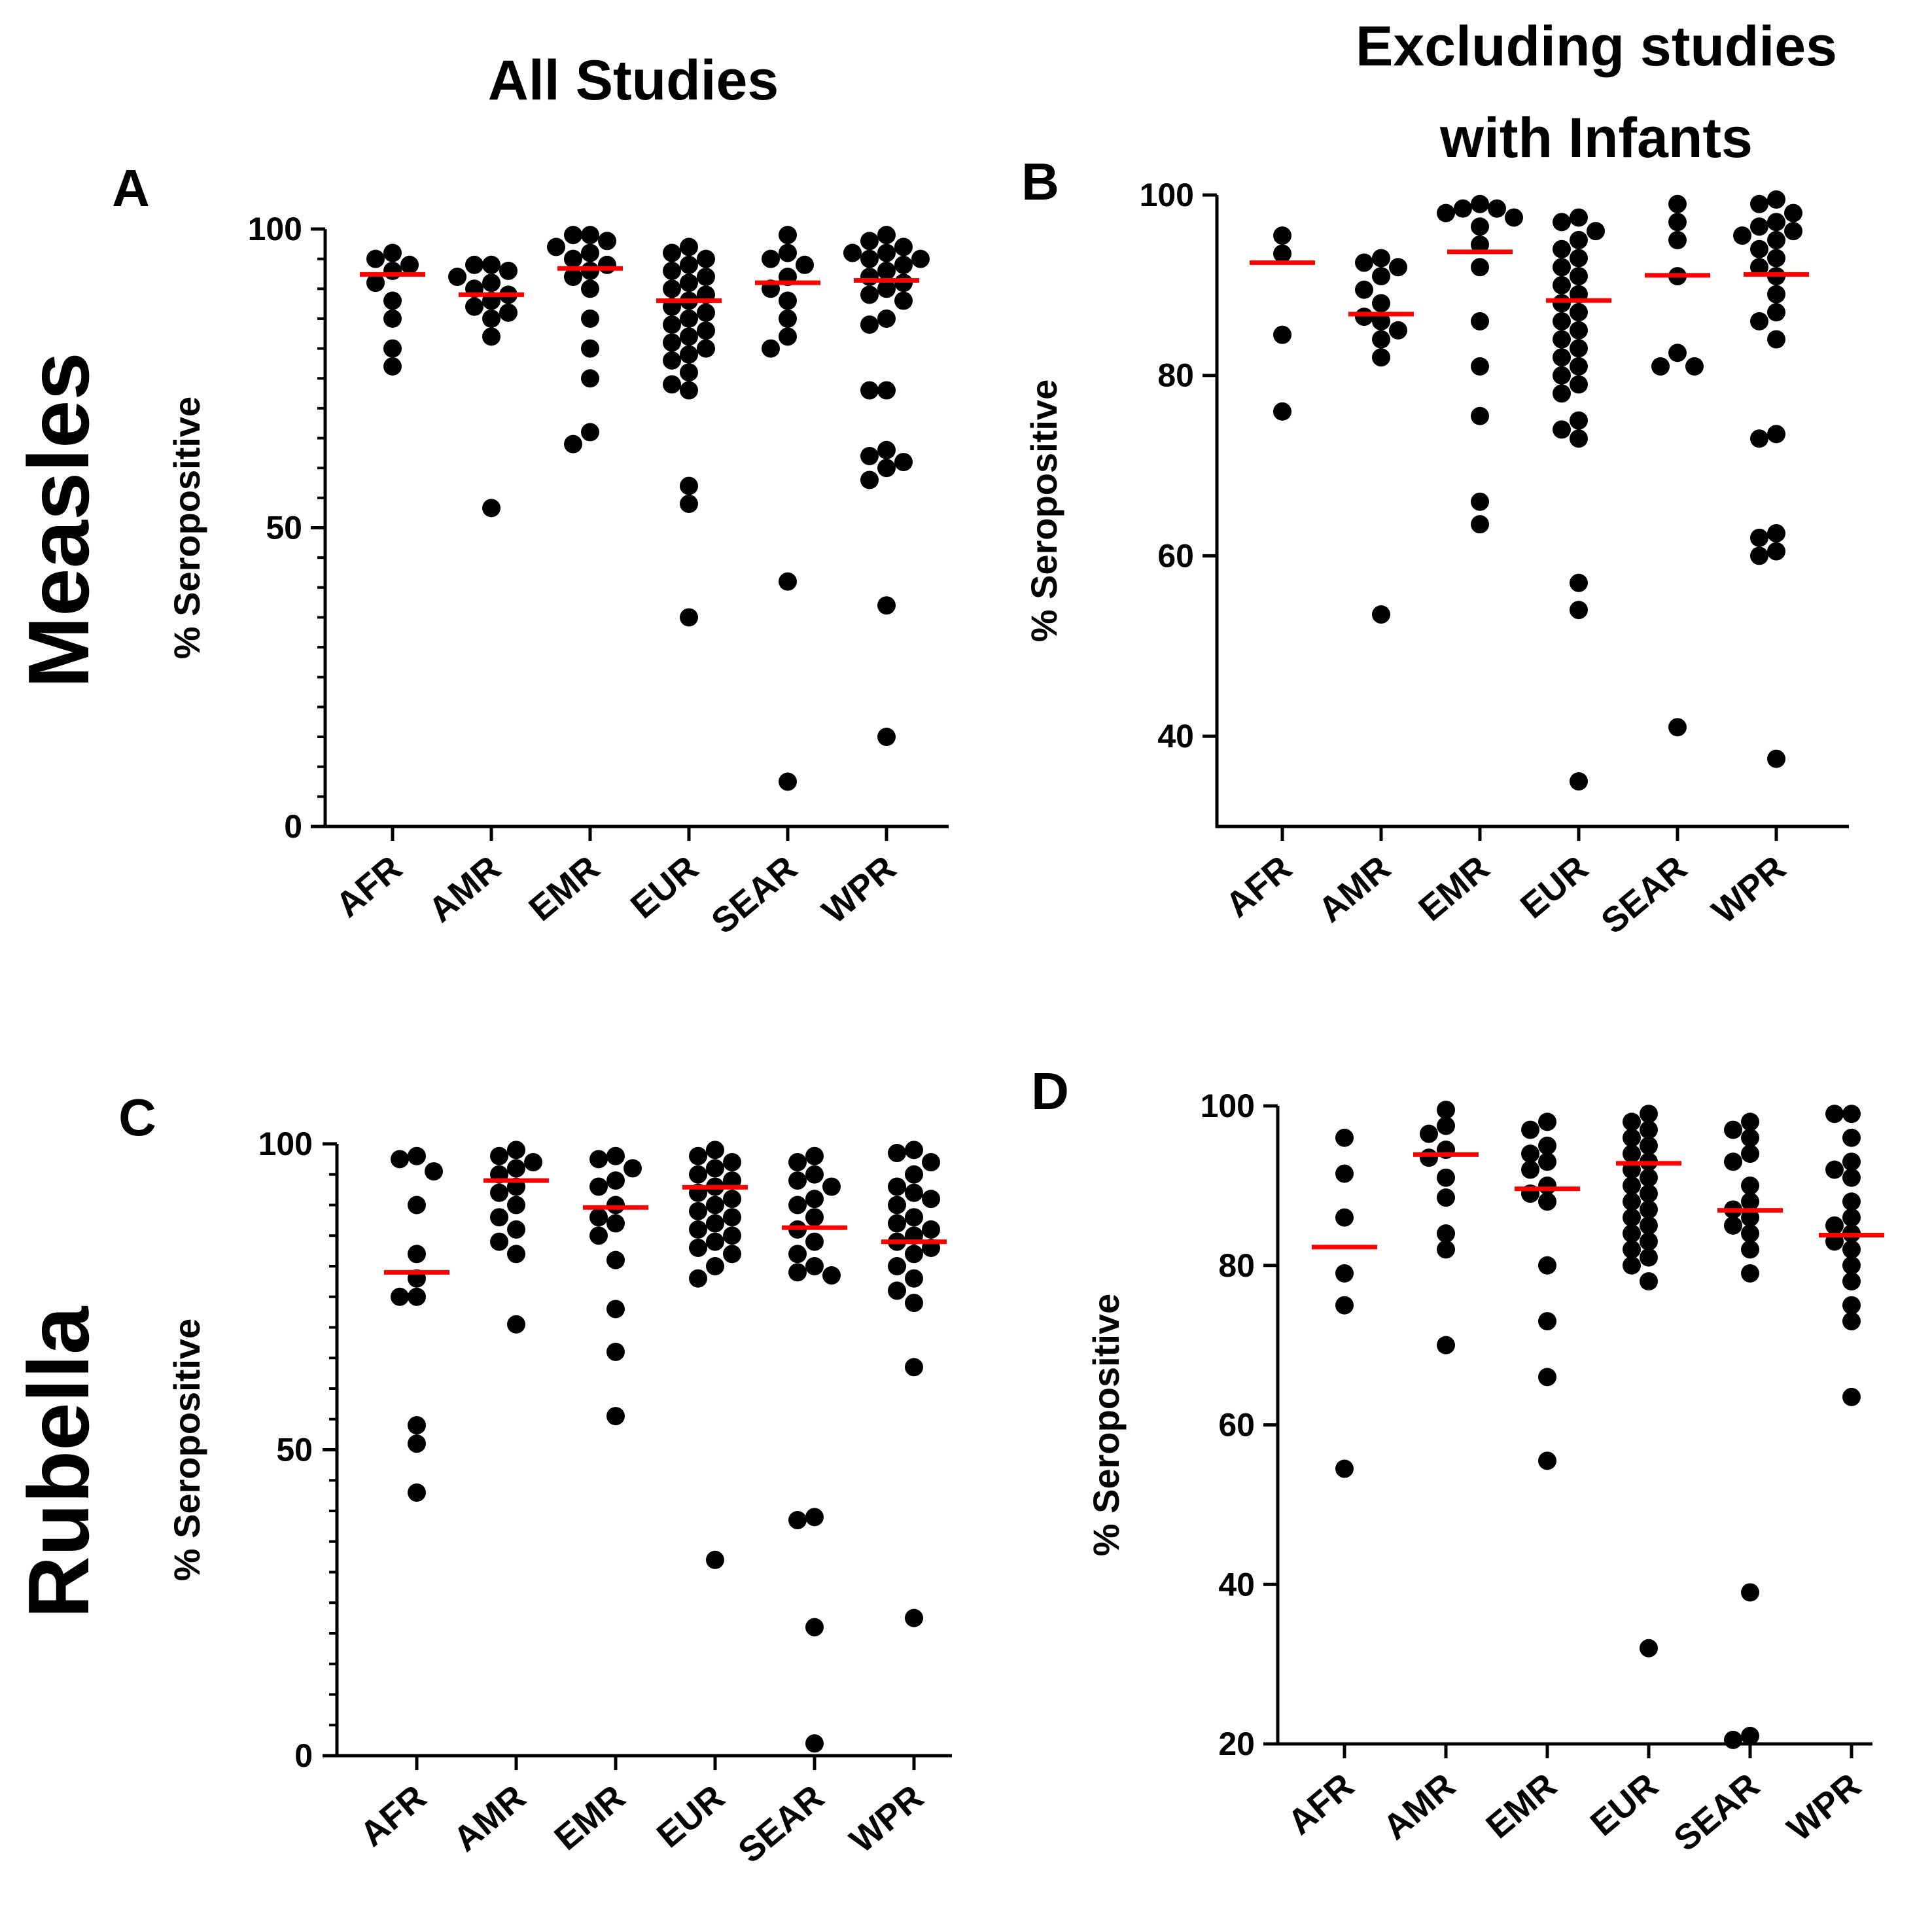  Describe the element at coordinates (1597, 46) in the screenshot. I see `column-header-excluding-line1: Excluding studies` at that location.